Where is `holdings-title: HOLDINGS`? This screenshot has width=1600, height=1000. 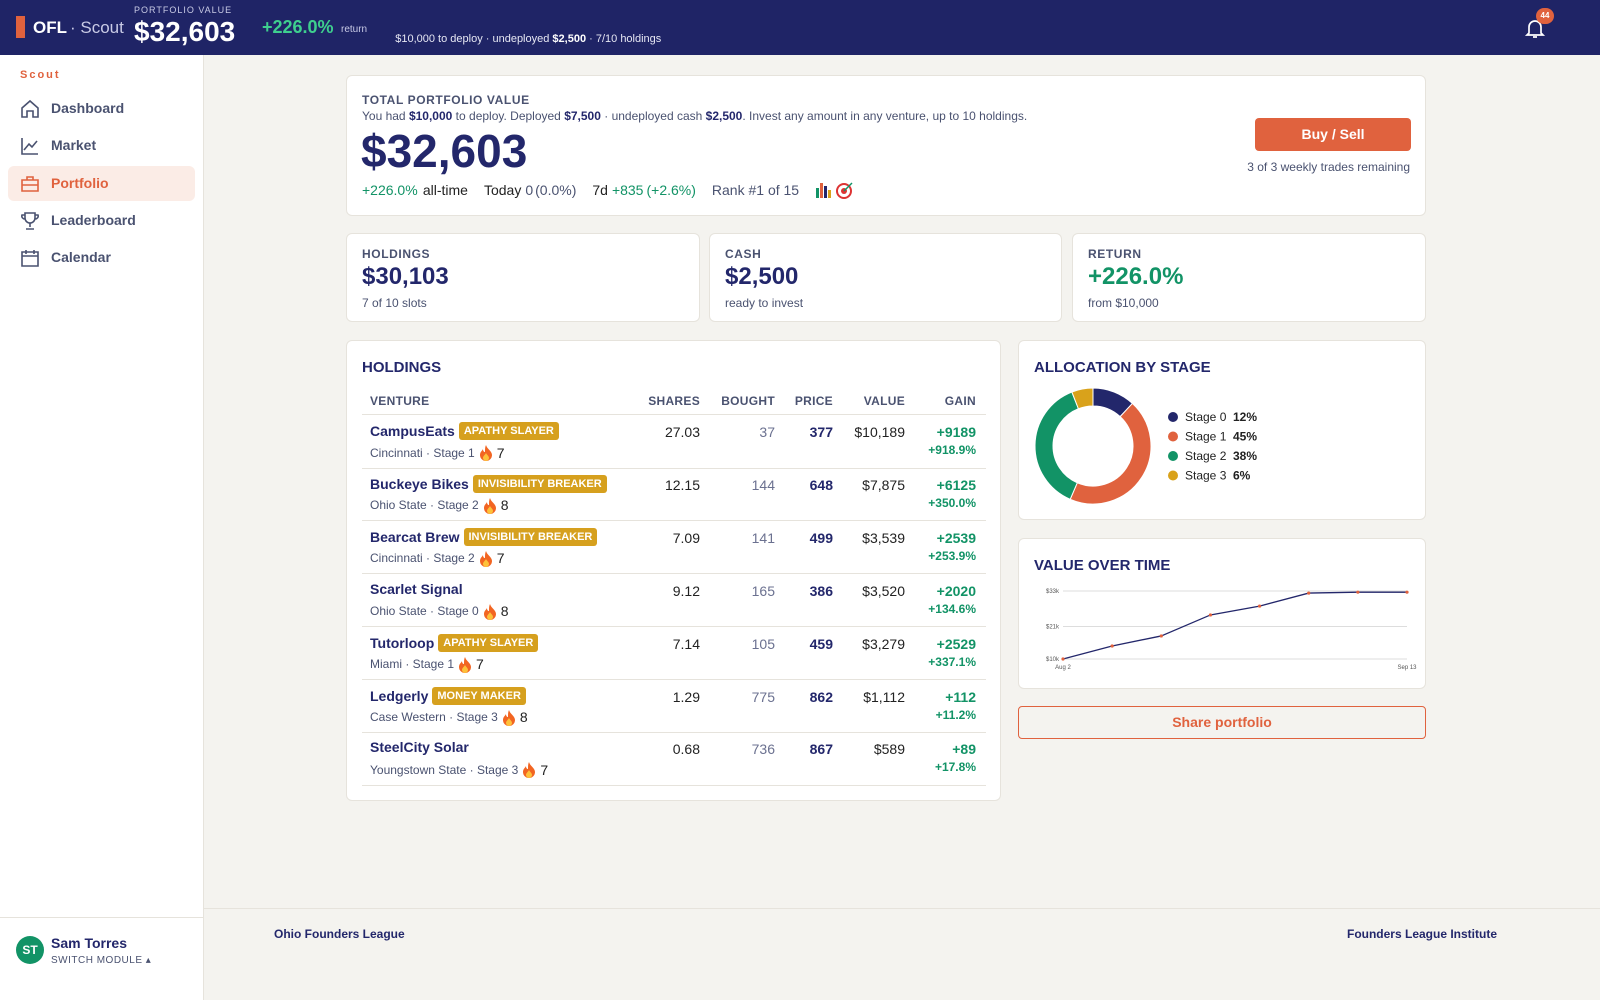 holdings-title: HOLDINGS is located at coordinates (402, 367).